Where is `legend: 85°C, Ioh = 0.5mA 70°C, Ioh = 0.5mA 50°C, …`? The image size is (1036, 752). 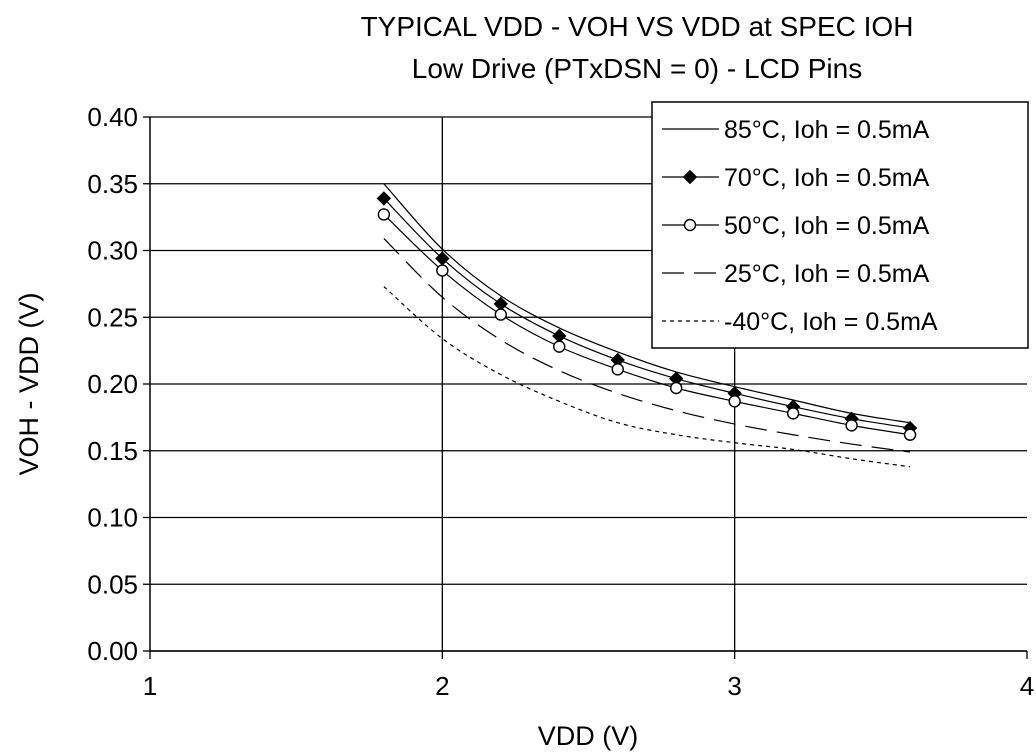 legend: 85°C, Ioh = 0.5mA 70°C, Ioh = 0.5mA 50°C, … is located at coordinates (840, 225).